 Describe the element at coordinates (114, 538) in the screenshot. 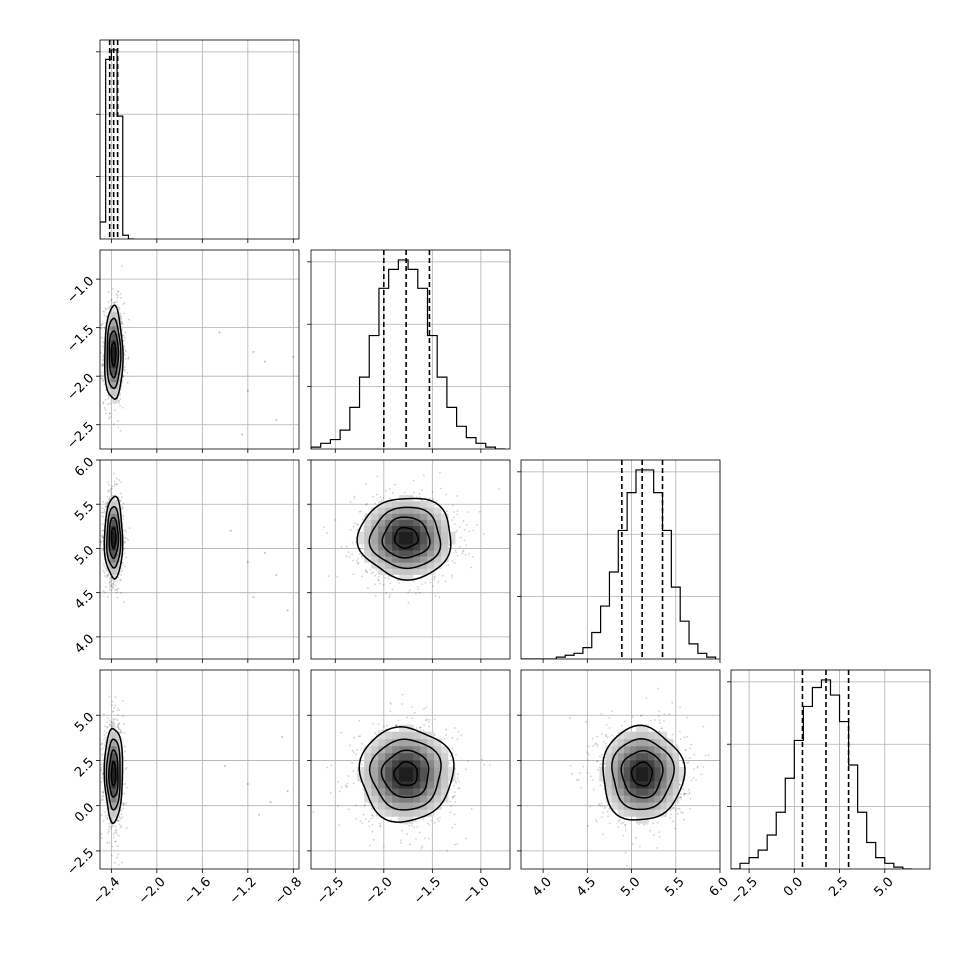

I see `contour-1-sigma` at that location.